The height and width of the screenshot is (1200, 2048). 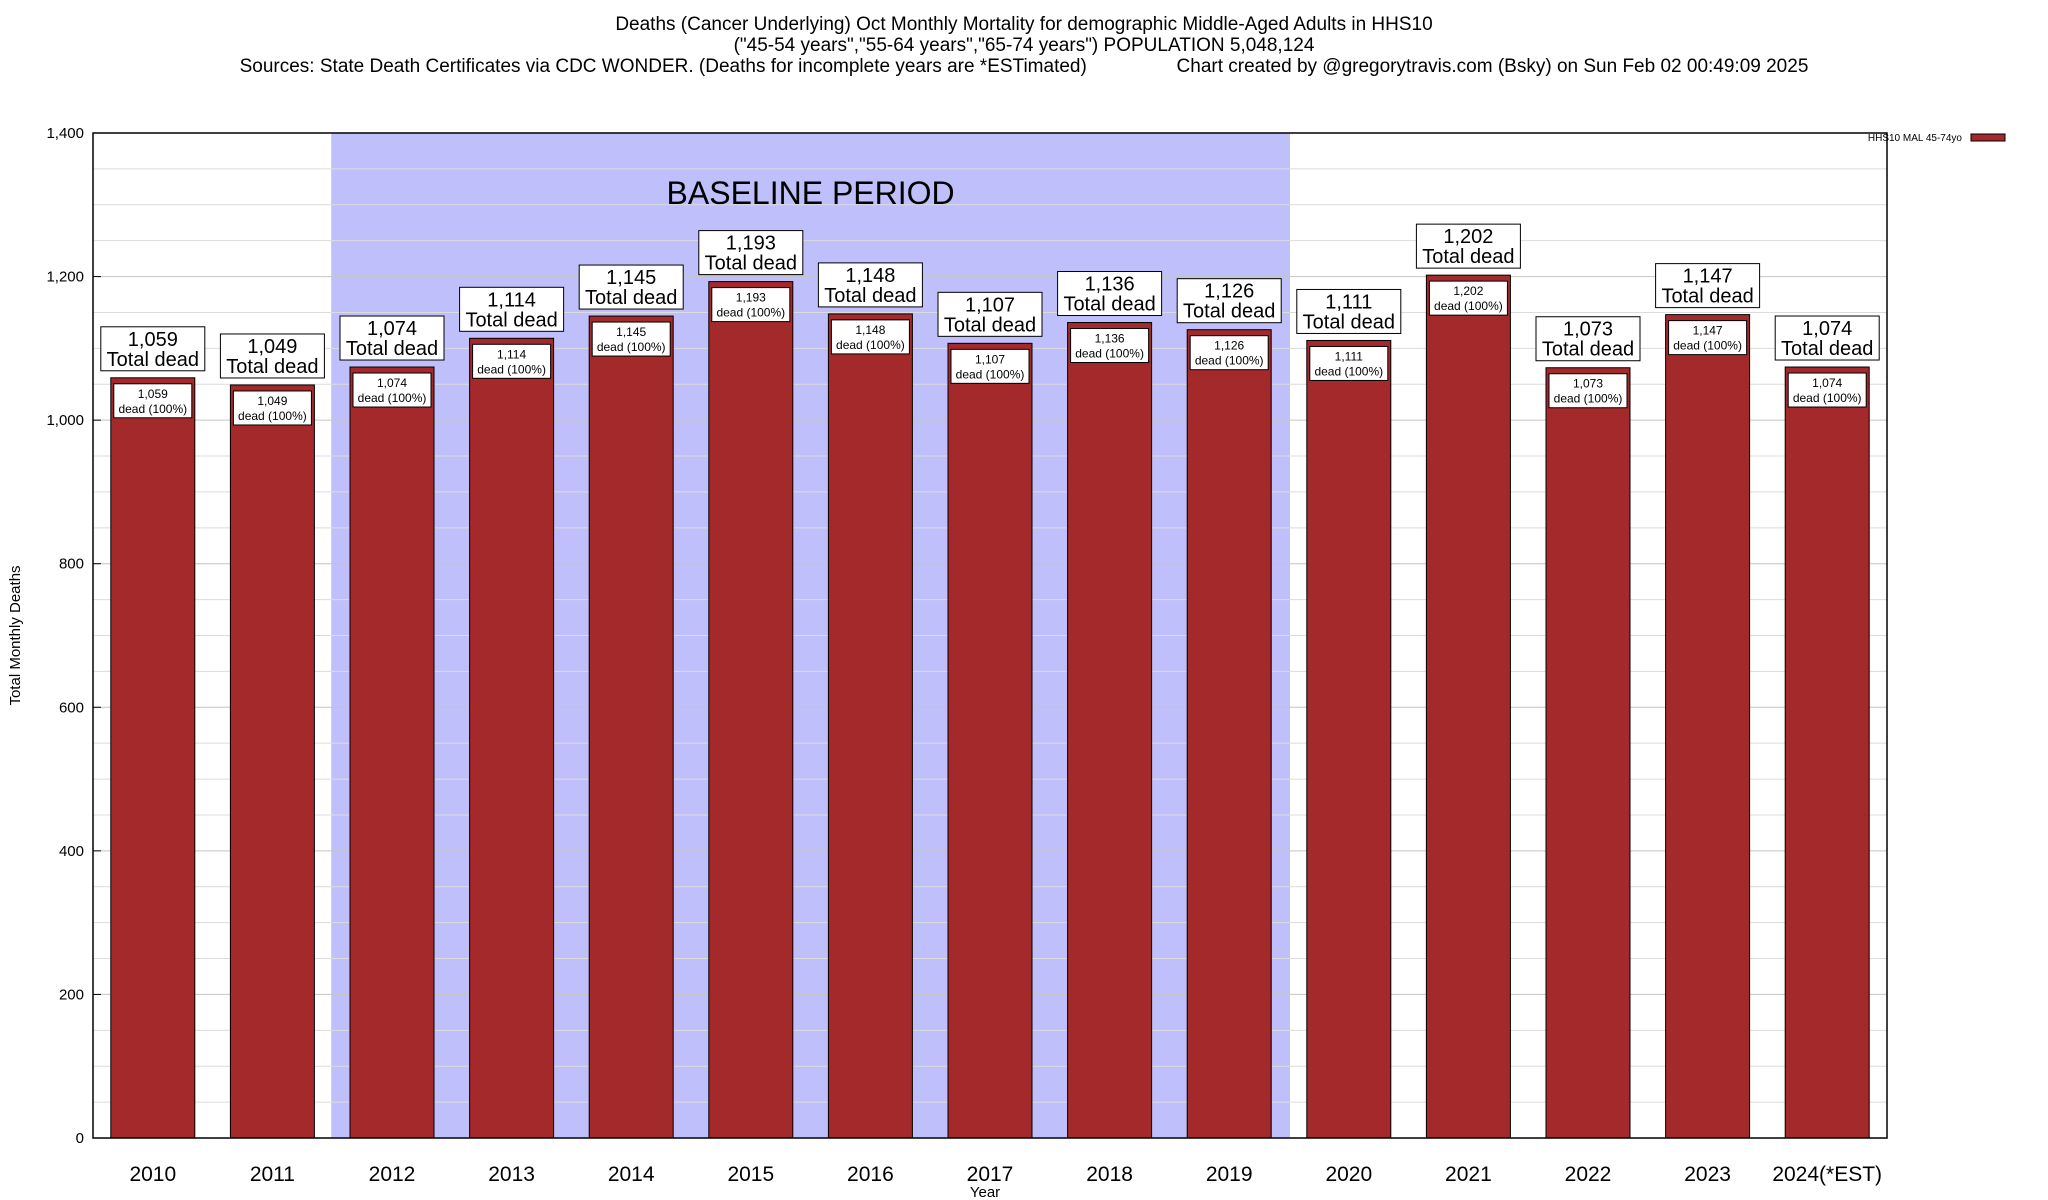 I want to click on x-tick-label: 2013, so click(x=511, y=1174).